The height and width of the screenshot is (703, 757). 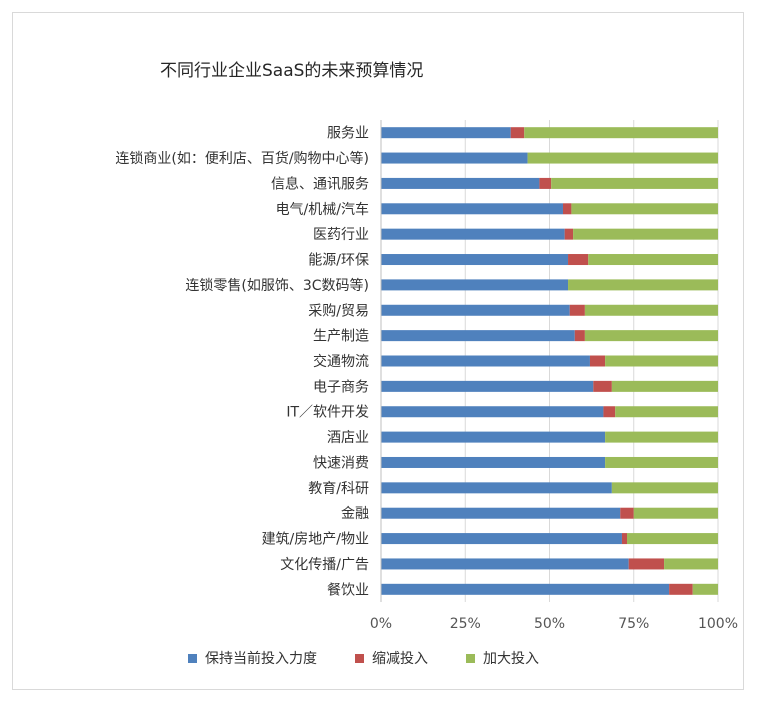 What do you see at coordinates (470, 658) in the screenshot?
I see `legend-swatch-increase` at bounding box center [470, 658].